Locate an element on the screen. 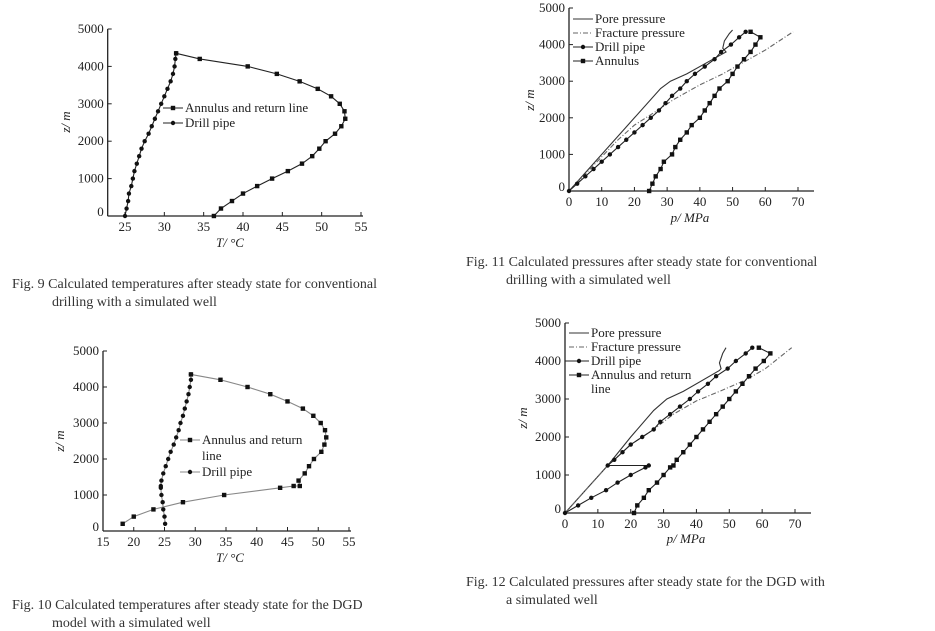 The height and width of the screenshot is (631, 935). x-tick-label: 55 is located at coordinates (349, 541).